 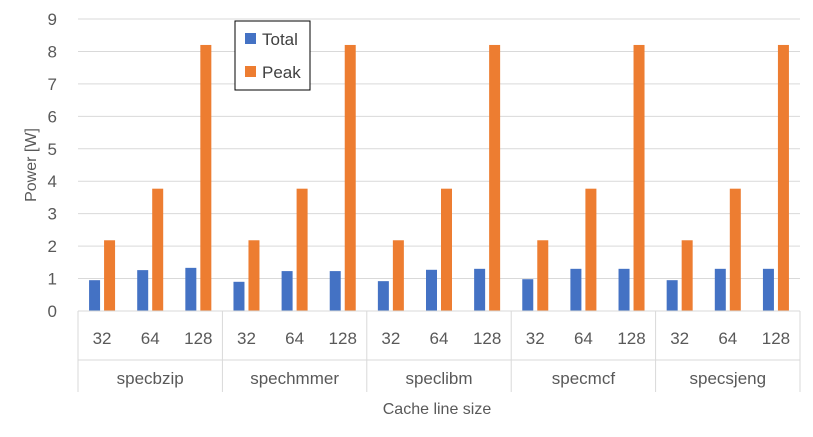 What do you see at coordinates (250, 38) in the screenshot?
I see `legend-swatch-total` at bounding box center [250, 38].